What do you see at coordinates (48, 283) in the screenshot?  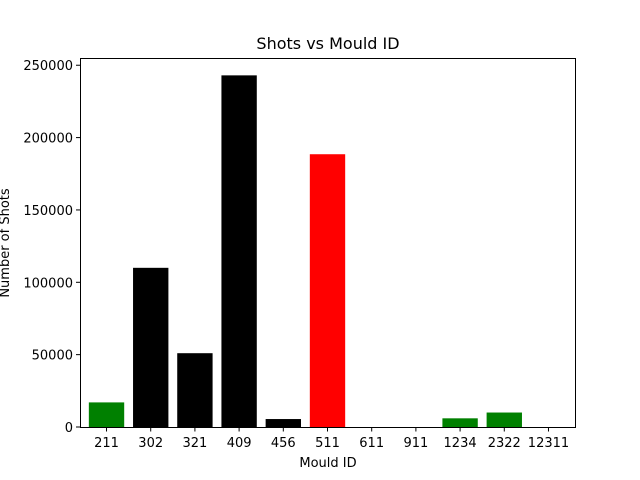 I see `y-tick-label: 100000` at bounding box center [48, 283].